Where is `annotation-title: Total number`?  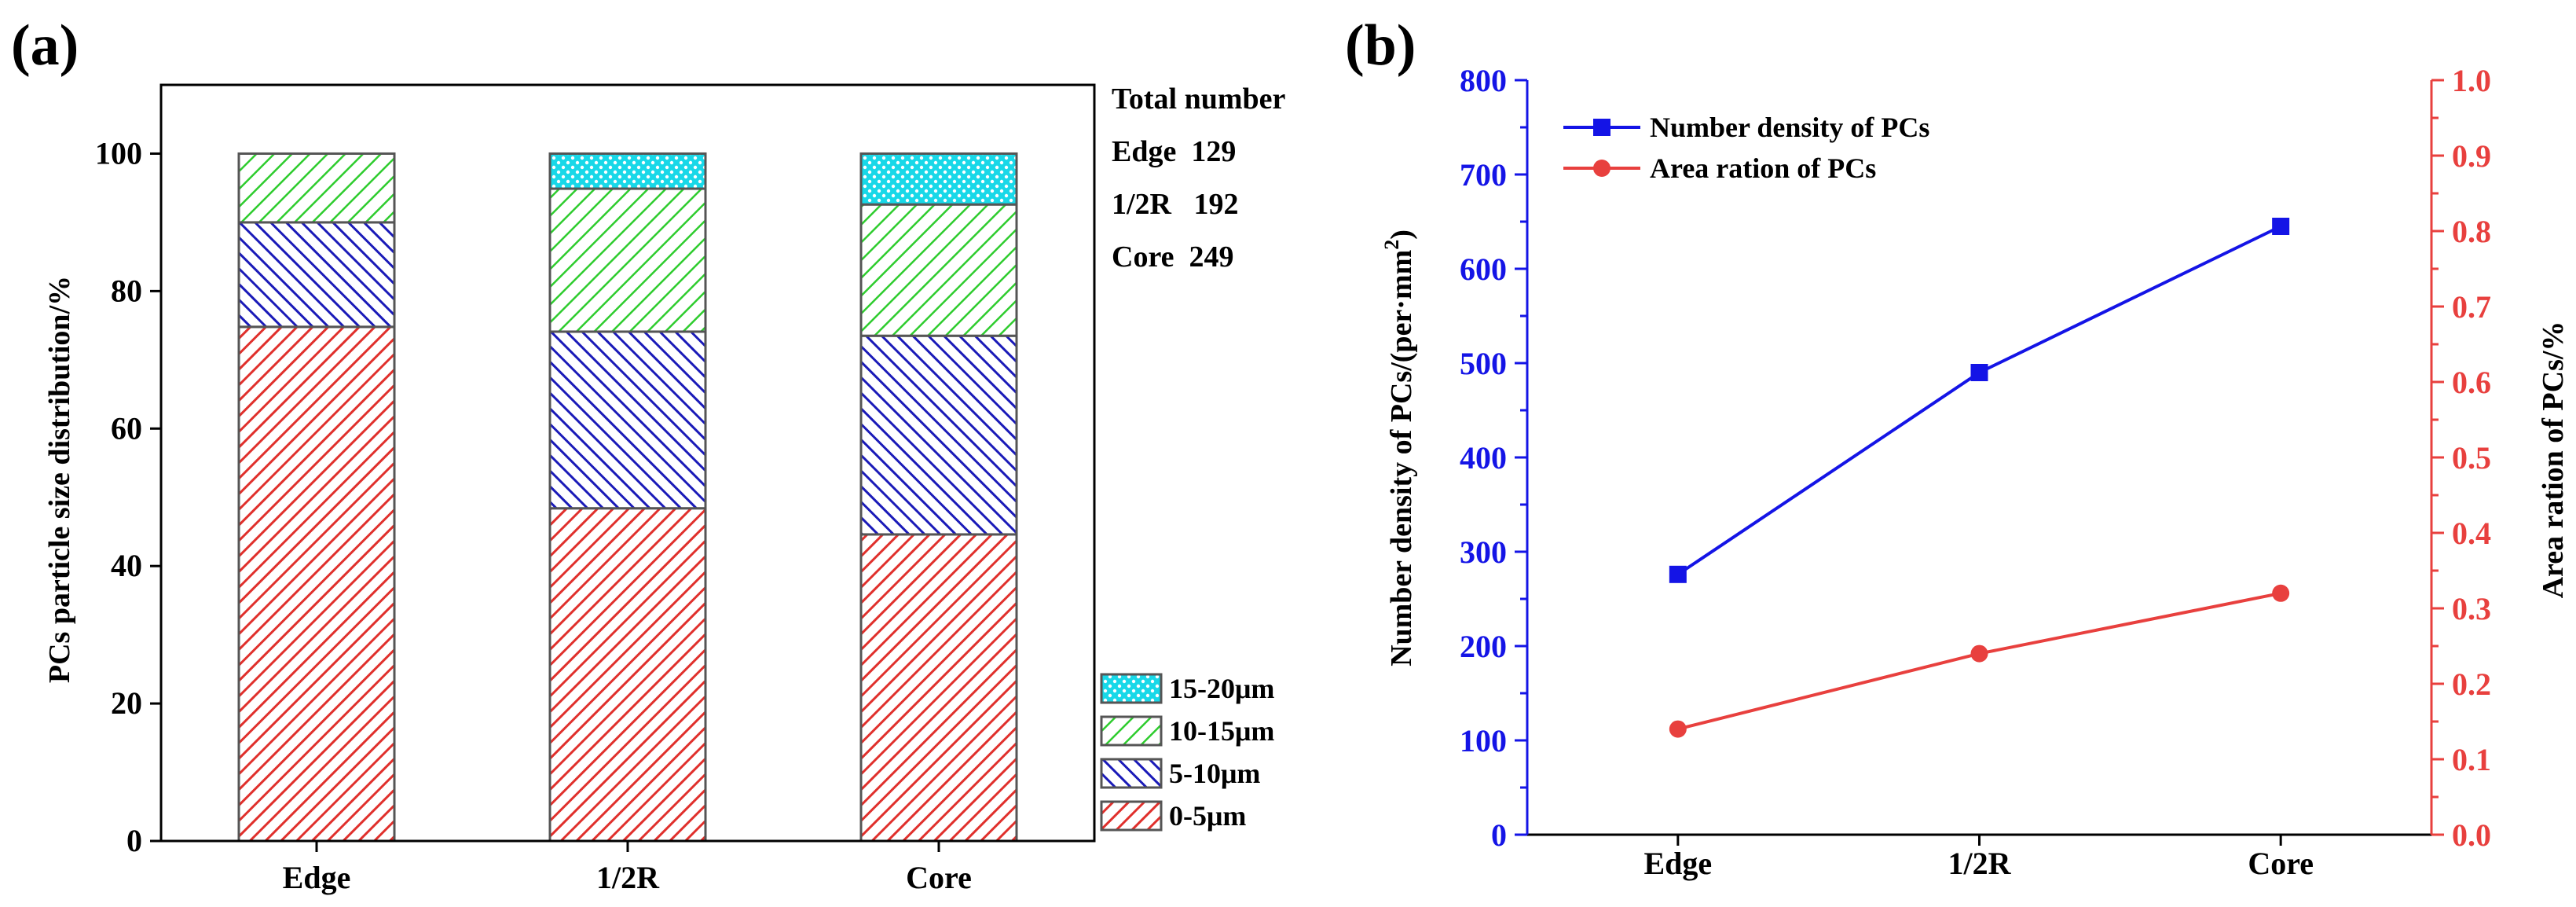
annotation-title: Total number is located at coordinates (1198, 99).